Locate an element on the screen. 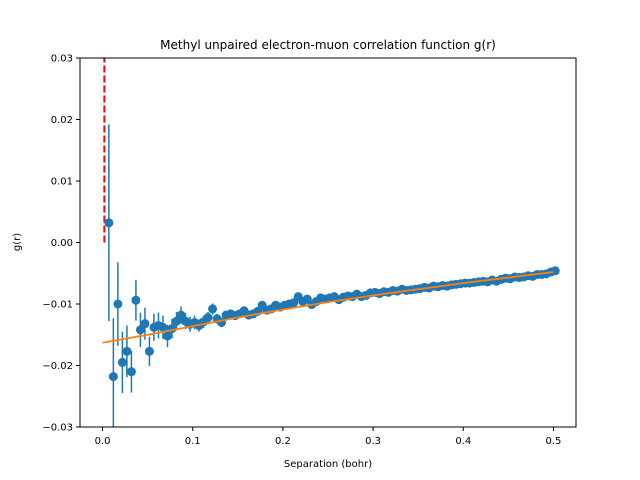 The image size is (640, 480). y-tick-label: 0.00 is located at coordinates (62, 243).